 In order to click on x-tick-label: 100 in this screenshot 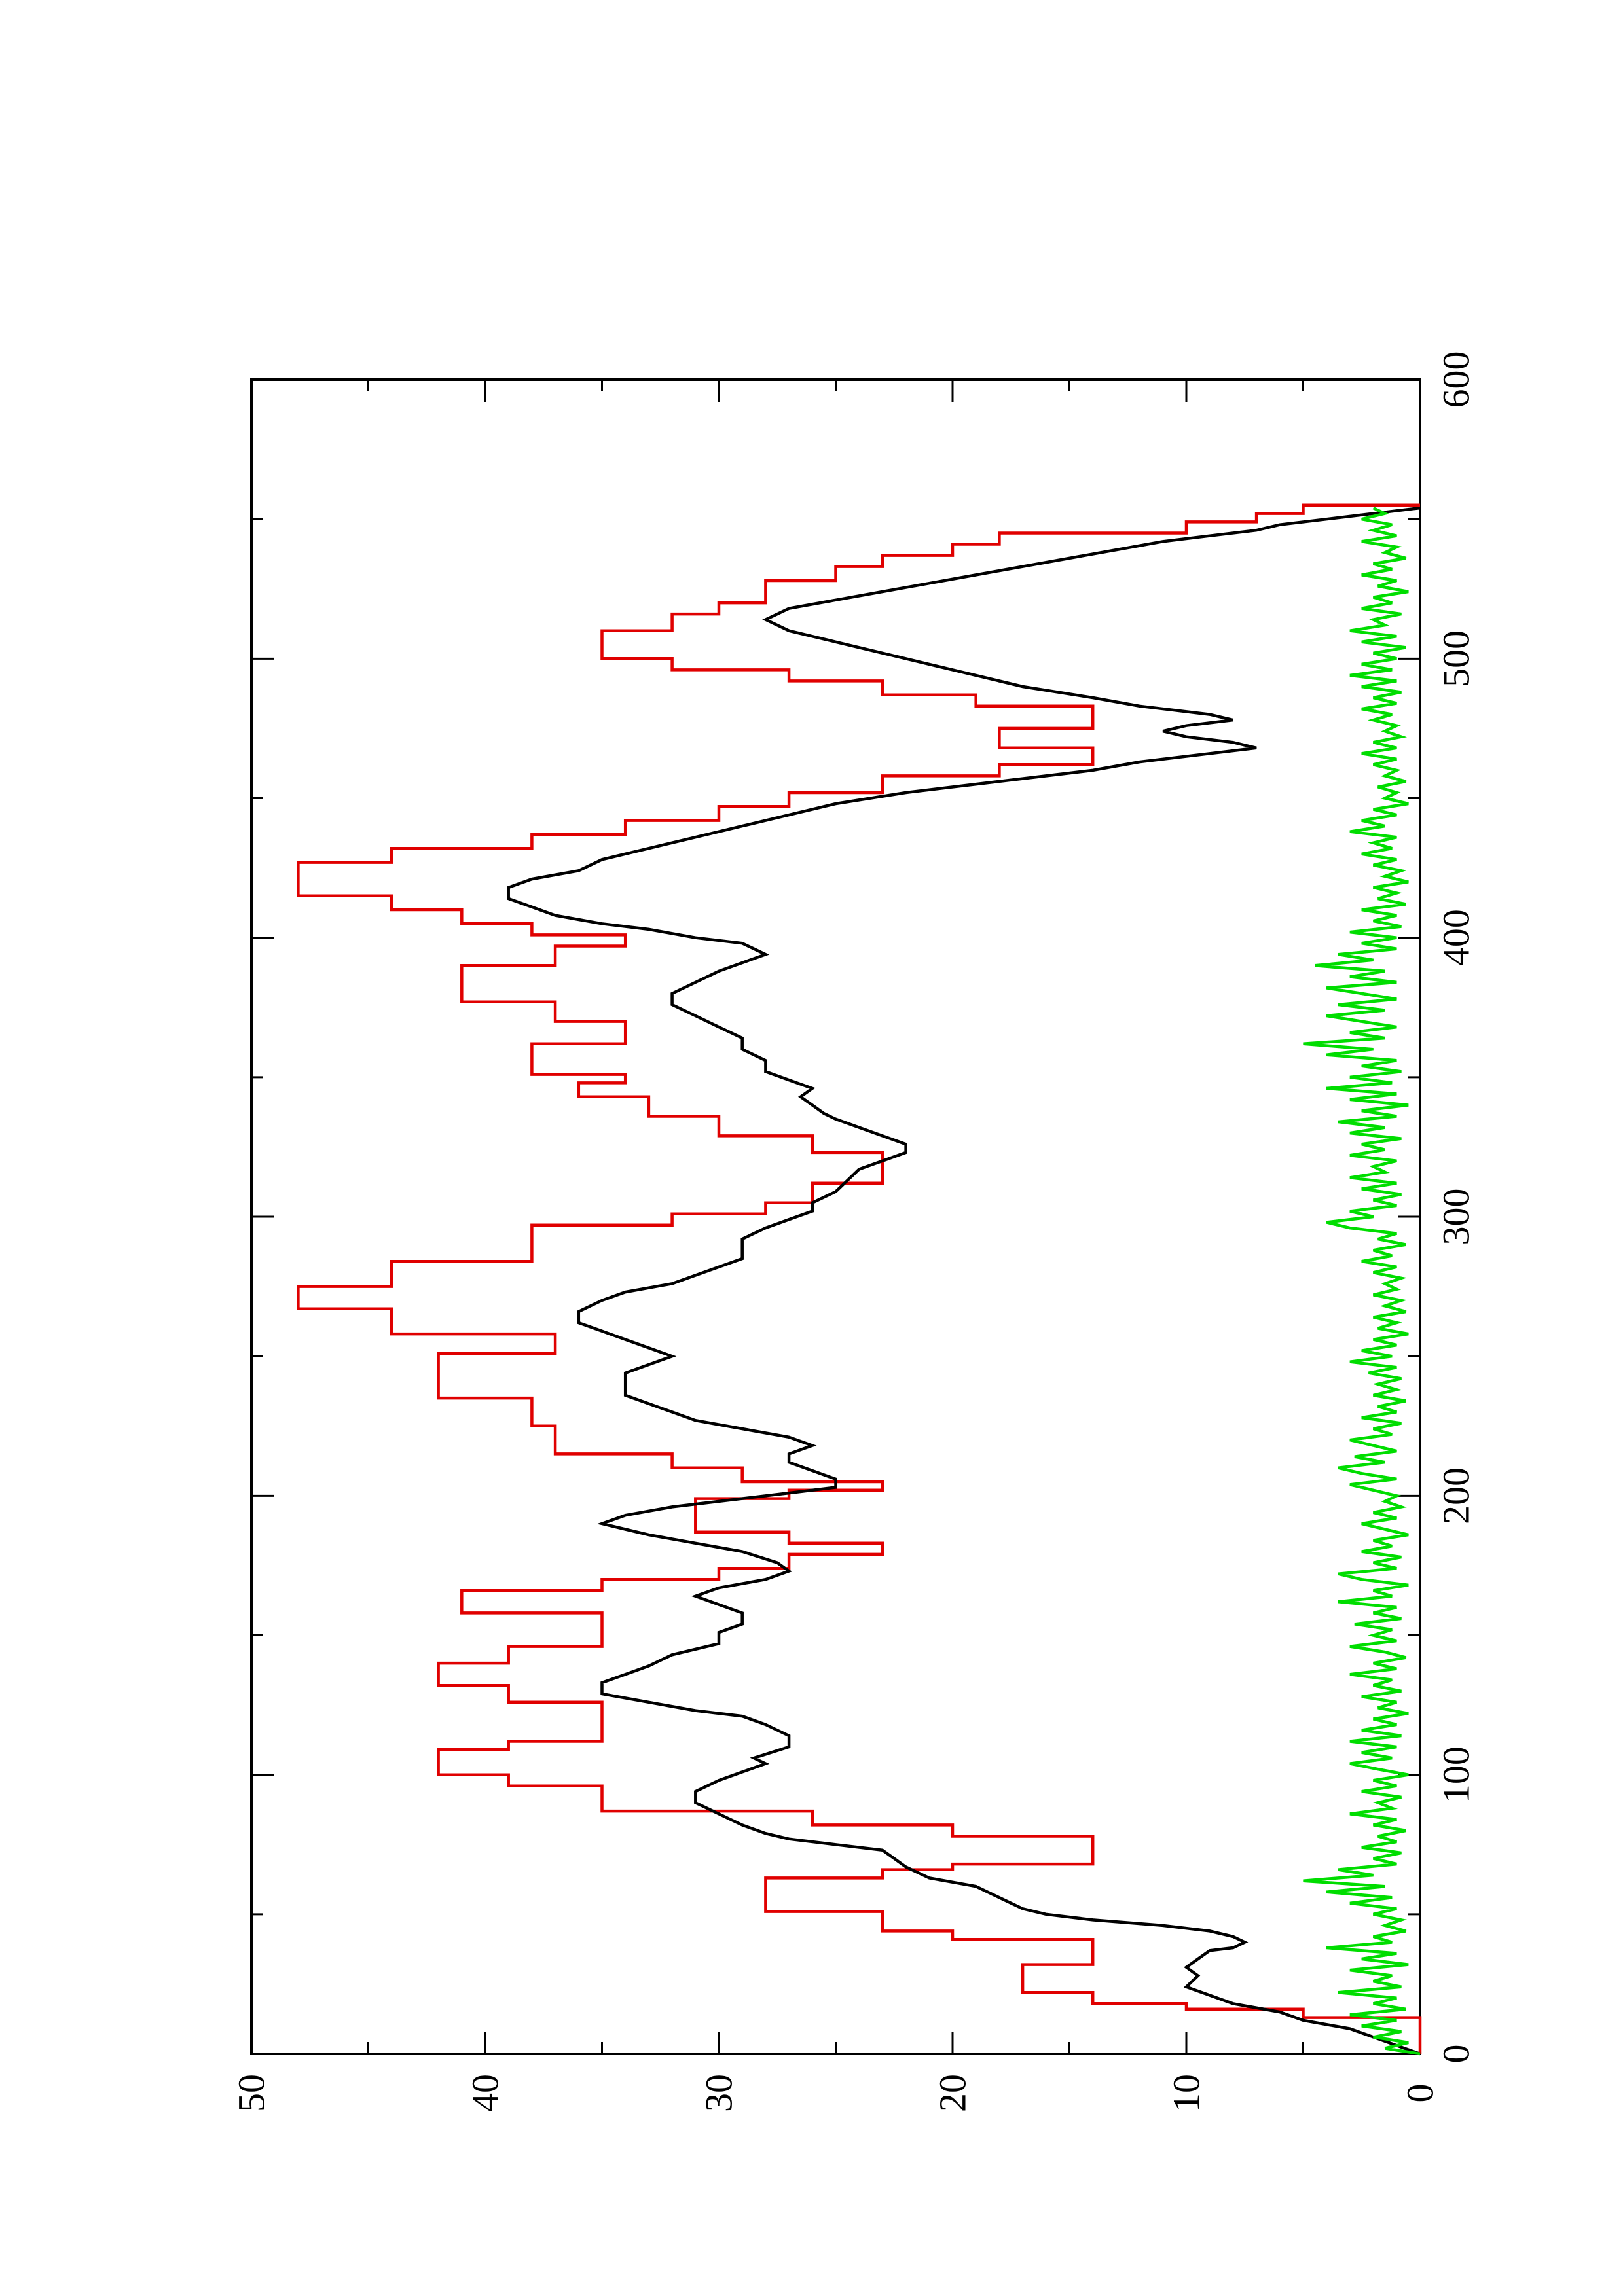, I will do `click(1456, 1774)`.